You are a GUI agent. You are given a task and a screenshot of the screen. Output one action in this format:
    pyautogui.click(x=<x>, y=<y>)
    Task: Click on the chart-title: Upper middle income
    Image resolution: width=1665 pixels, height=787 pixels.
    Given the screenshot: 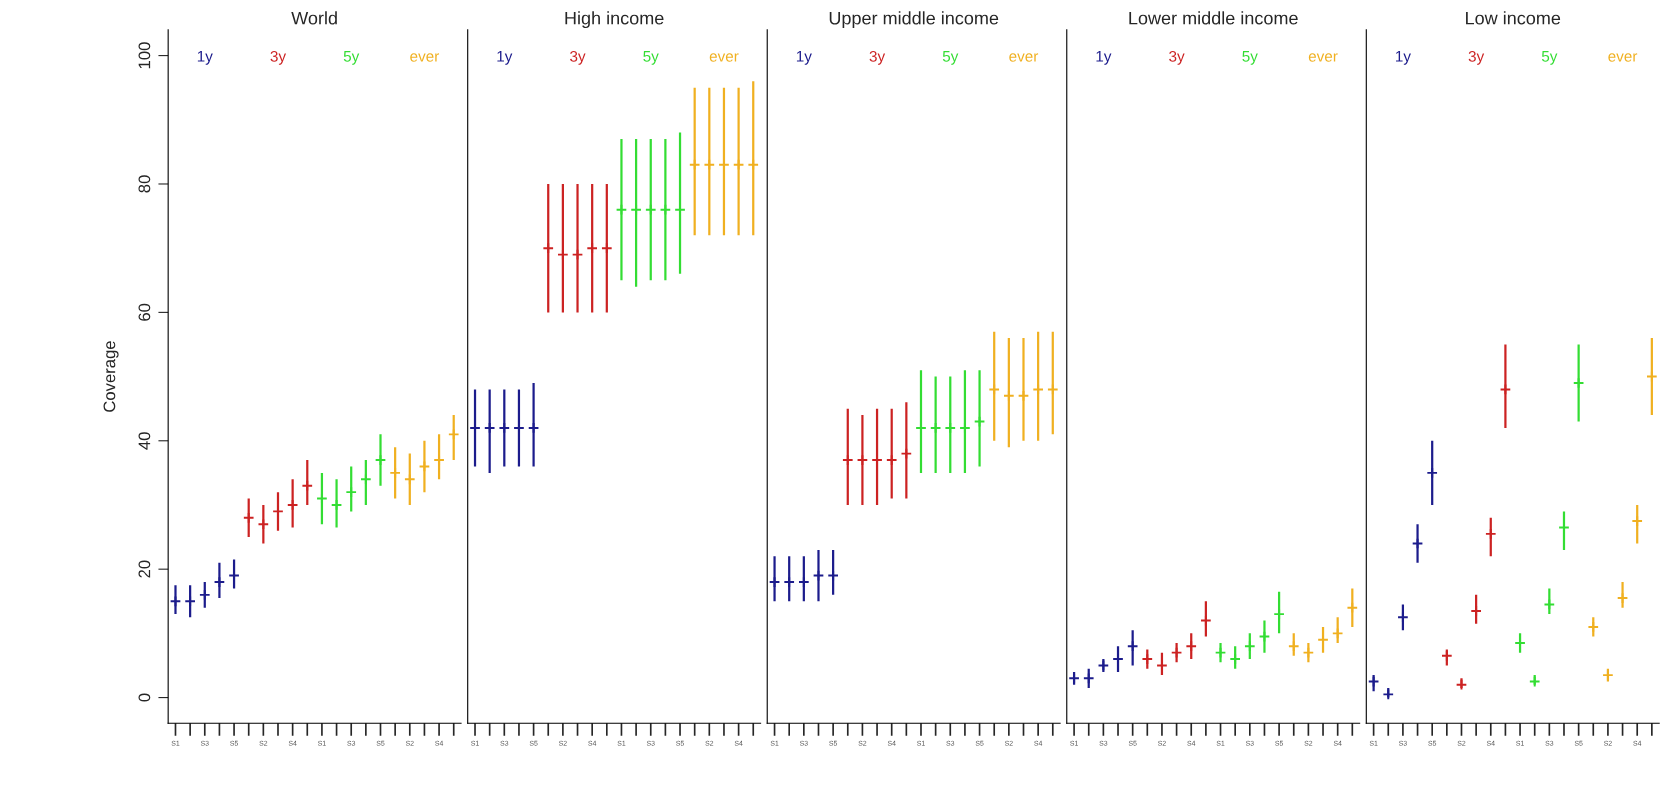 What is the action you would take?
    pyautogui.click(x=914, y=20)
    